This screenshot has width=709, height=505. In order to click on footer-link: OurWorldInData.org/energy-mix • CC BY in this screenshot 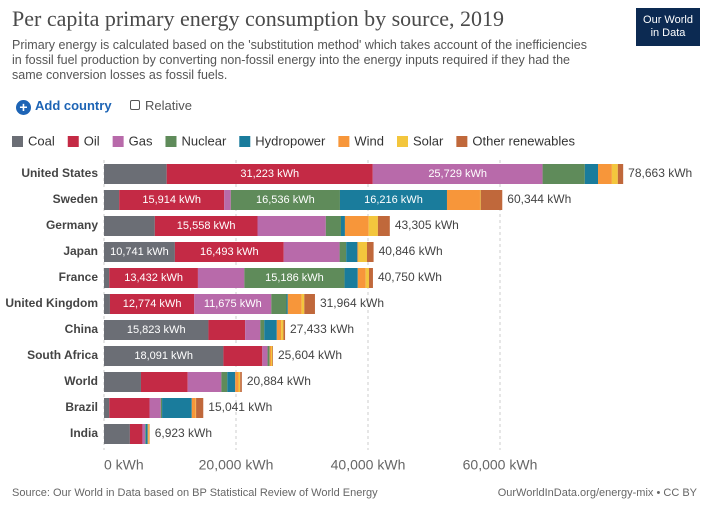, I will do `click(597, 493)`.